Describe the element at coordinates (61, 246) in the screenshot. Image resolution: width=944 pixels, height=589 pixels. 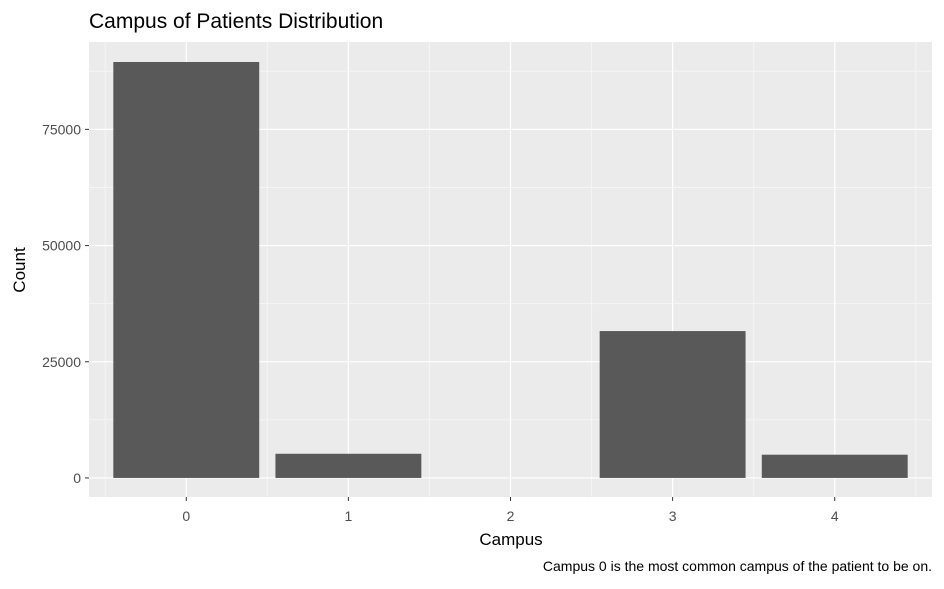
I see `y-tick-label: 50000` at that location.